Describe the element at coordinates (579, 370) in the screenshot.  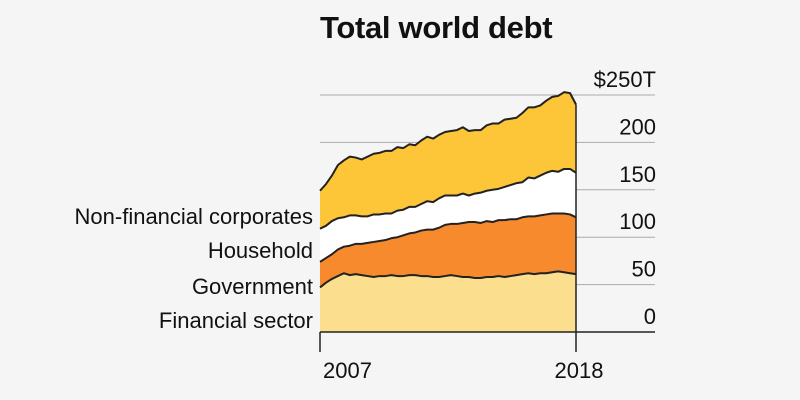
I see `x-tick-label: 2018` at that location.